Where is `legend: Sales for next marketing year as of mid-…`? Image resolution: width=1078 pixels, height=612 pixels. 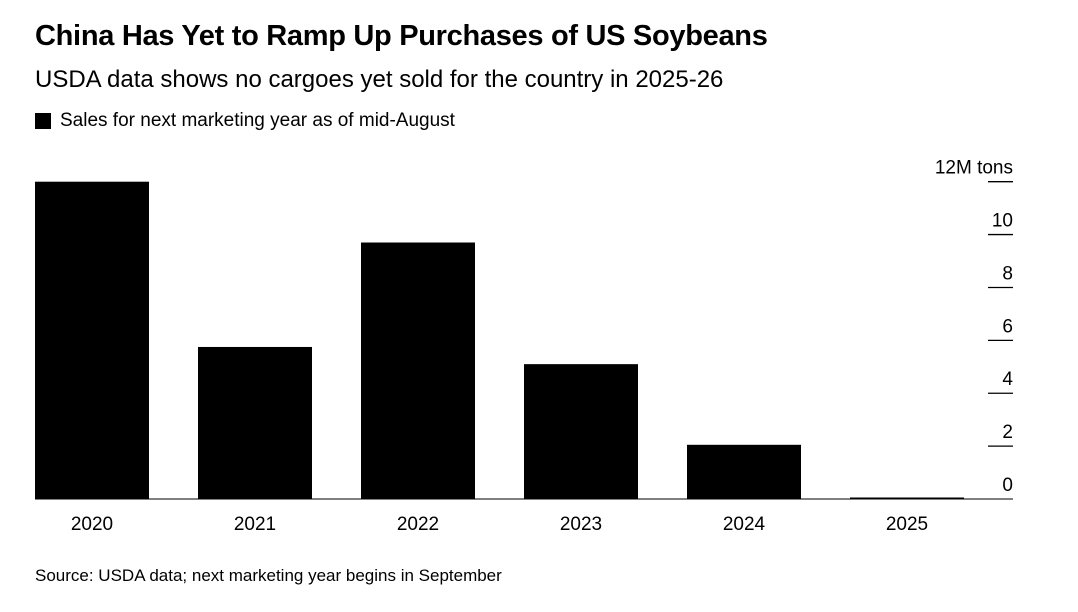 legend: Sales for next marketing year as of mid-… is located at coordinates (245, 121).